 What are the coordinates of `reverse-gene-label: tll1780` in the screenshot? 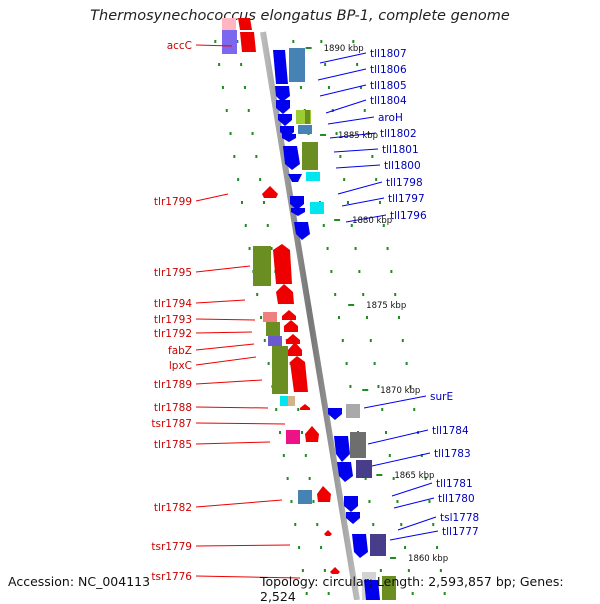 It's located at (456, 499).